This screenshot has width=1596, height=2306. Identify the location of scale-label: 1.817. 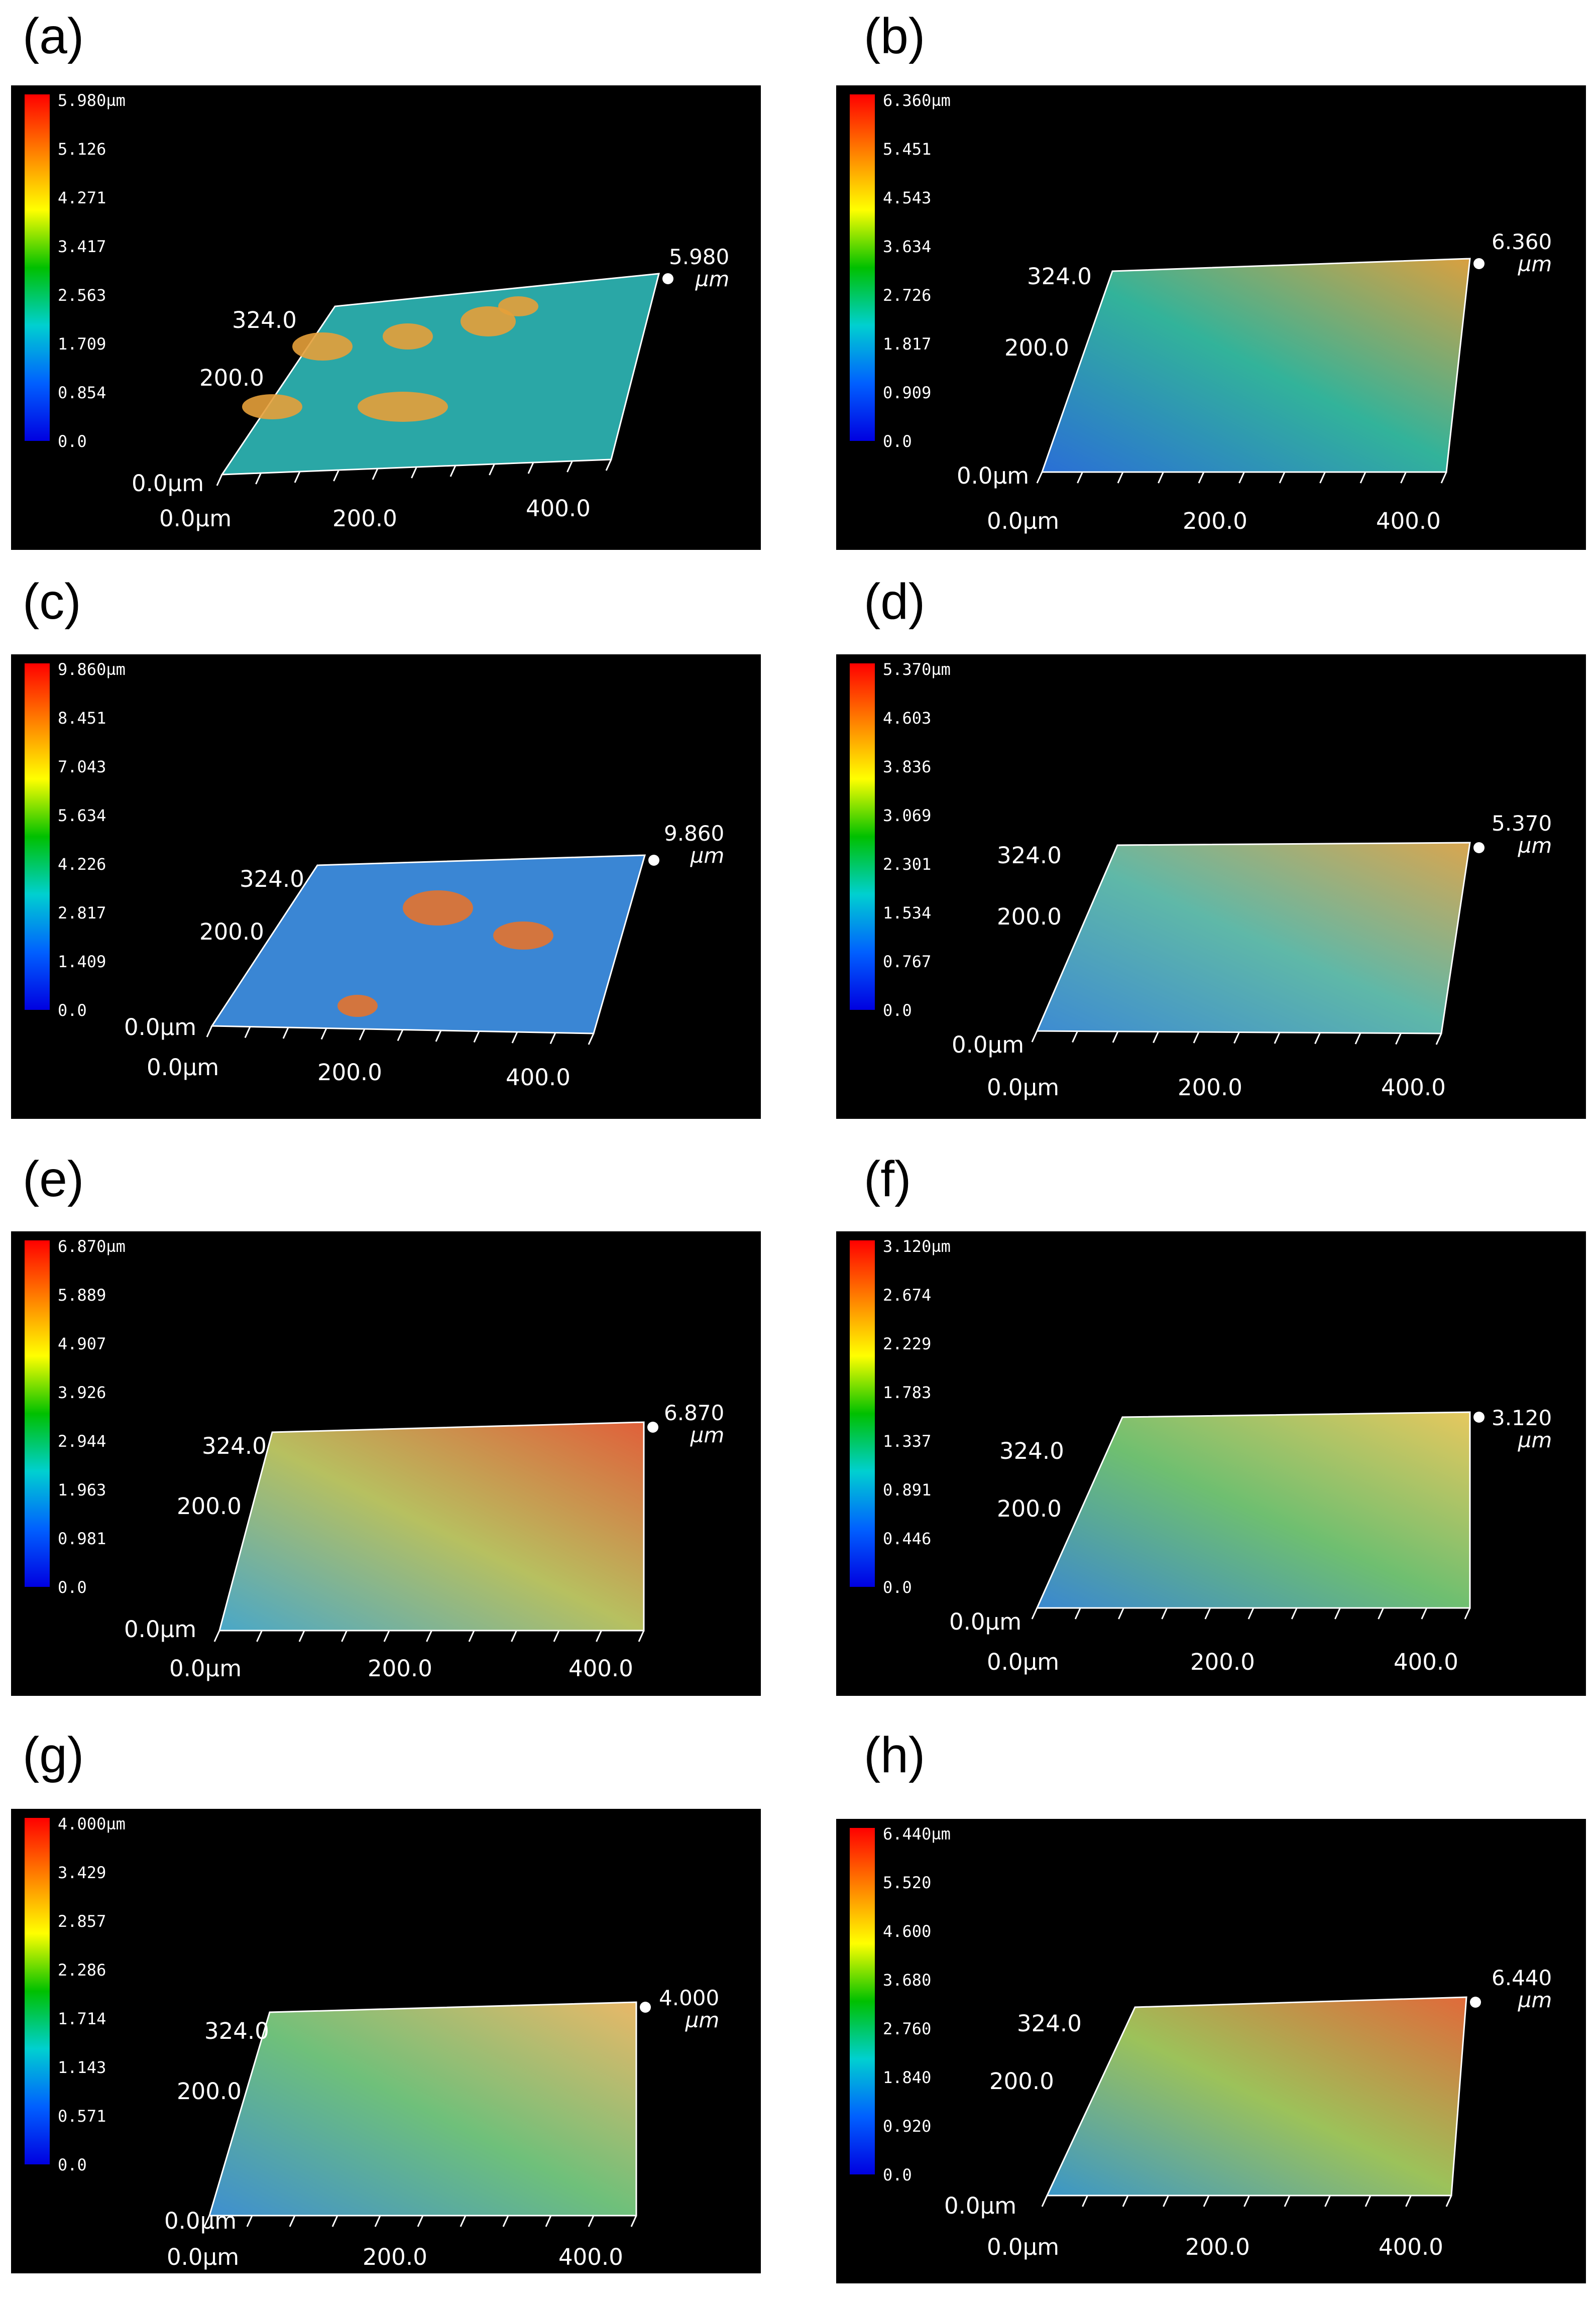
(907, 344).